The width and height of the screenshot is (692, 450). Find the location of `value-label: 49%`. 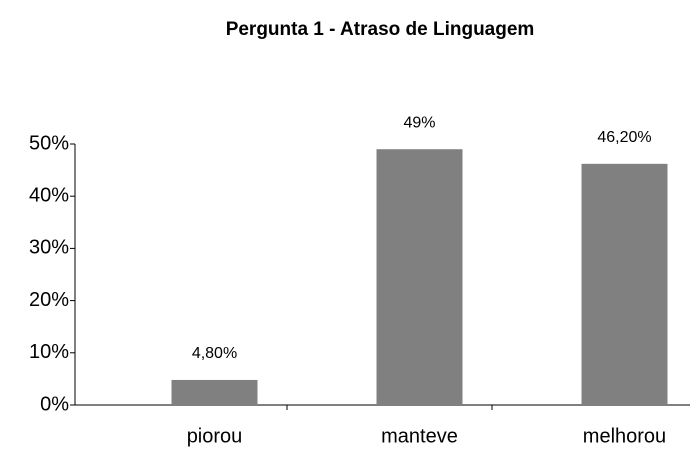

value-label: 49% is located at coordinates (419, 122).